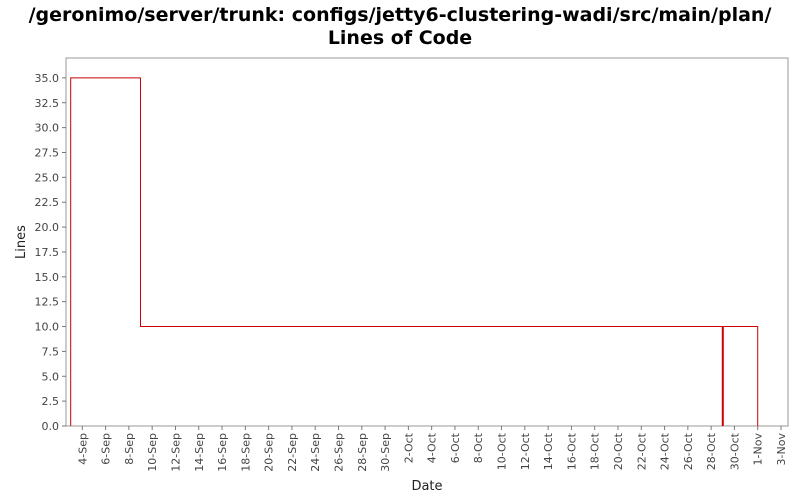  Describe the element at coordinates (269, 452) in the screenshot. I see `x-tick-label: 20-Sep` at that location.